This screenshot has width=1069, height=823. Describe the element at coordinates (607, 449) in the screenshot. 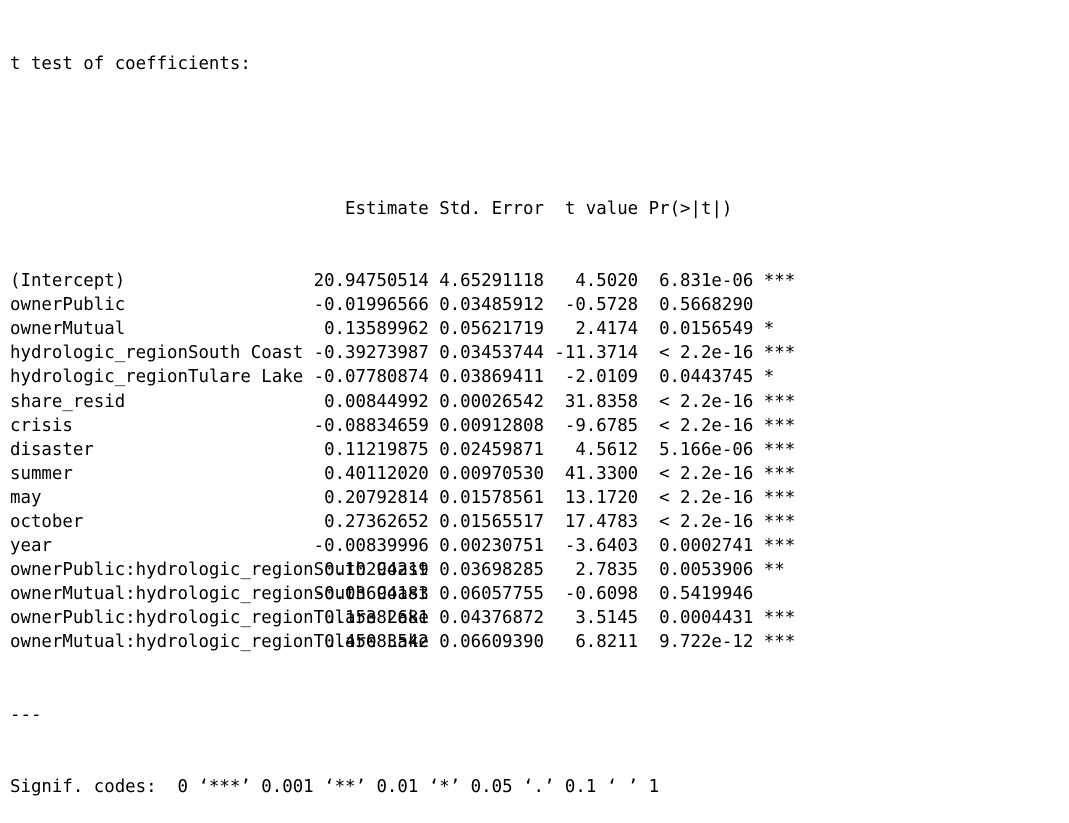

I see `coef-t-value: 4.5612` at that location.